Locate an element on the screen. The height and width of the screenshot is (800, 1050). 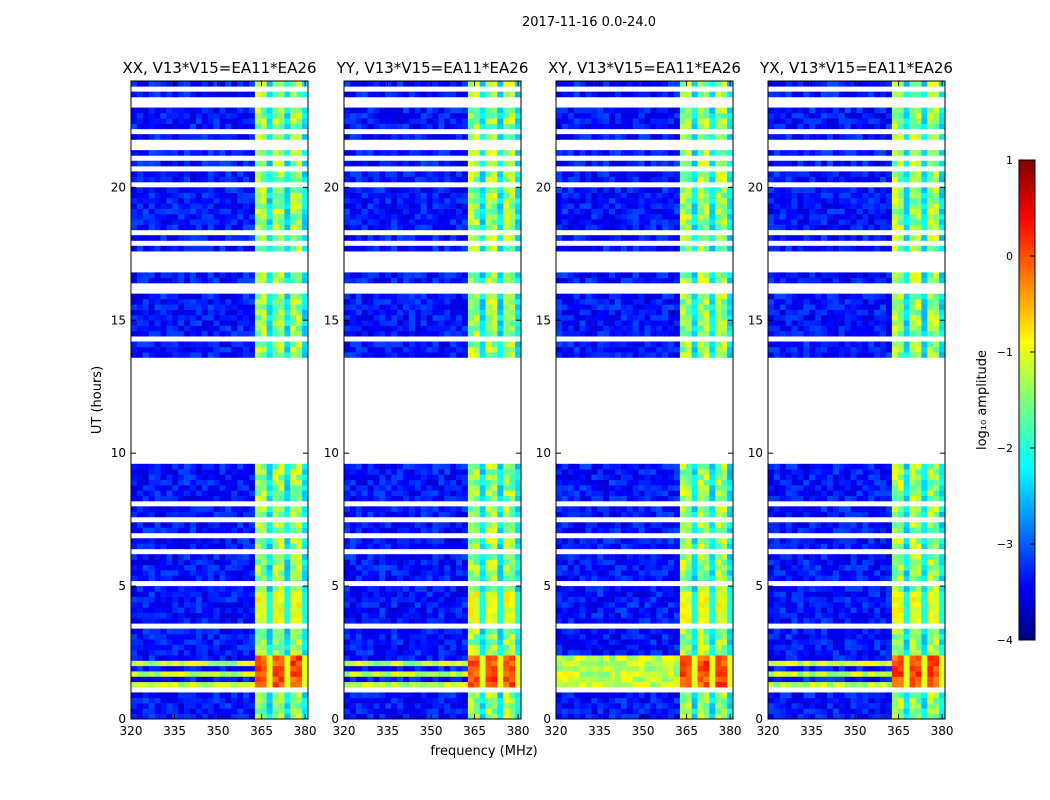
y-tick-label: 15 is located at coordinates (118, 320).